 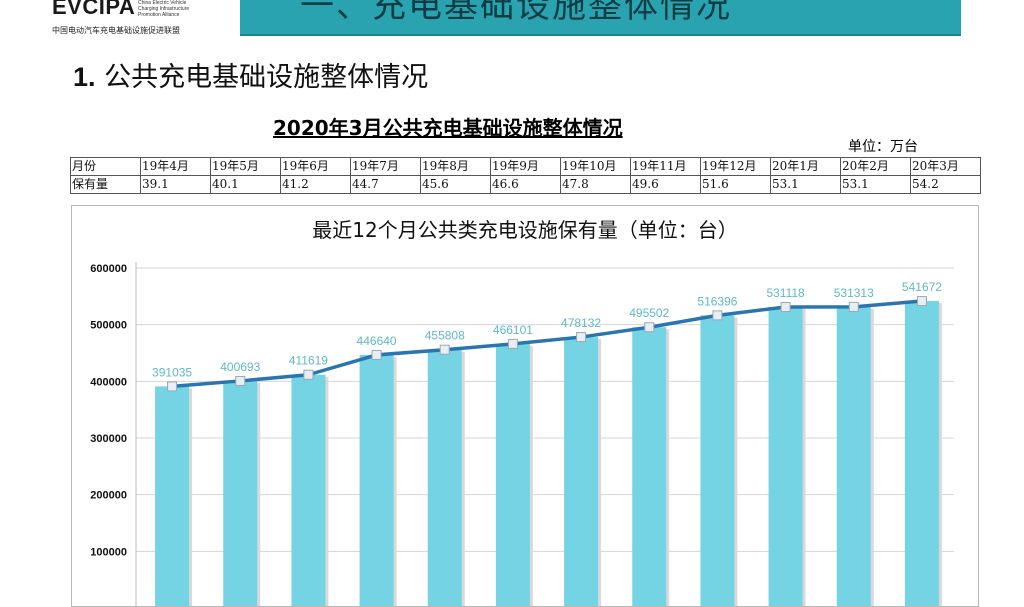 I want to click on logo-brand: EVCIPA, so click(x=94, y=9).